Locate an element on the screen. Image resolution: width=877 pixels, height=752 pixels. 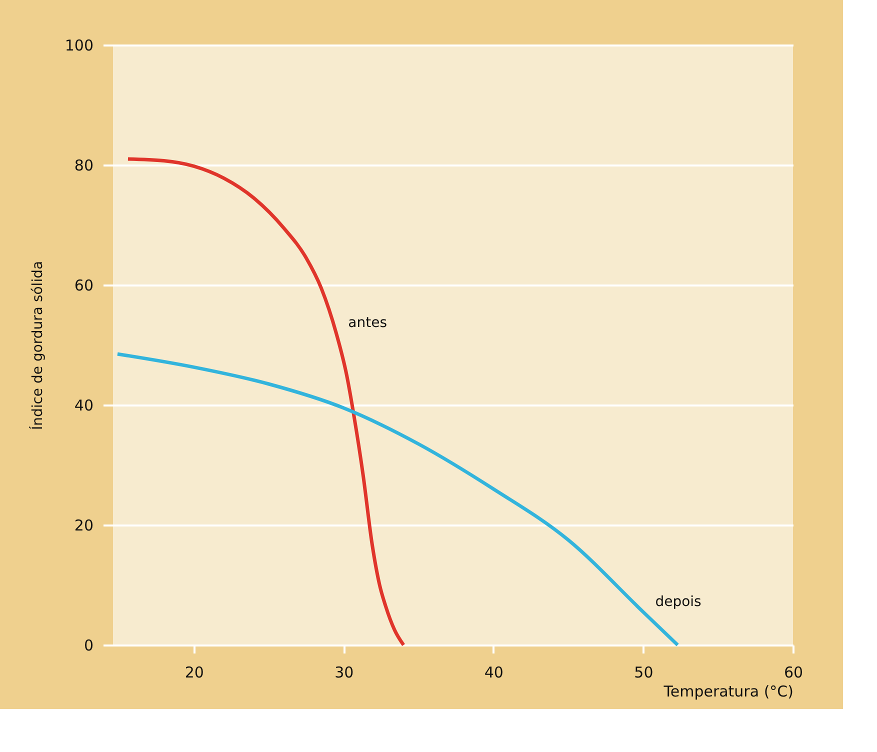
y-tick-label: 40 is located at coordinates (84, 405).